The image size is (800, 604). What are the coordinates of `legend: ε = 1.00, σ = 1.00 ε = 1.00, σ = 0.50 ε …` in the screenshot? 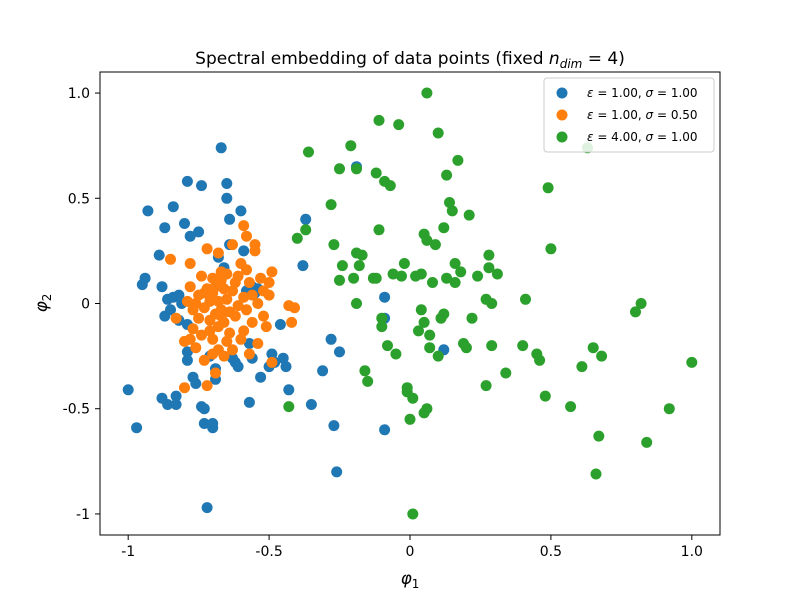 It's located at (629, 115).